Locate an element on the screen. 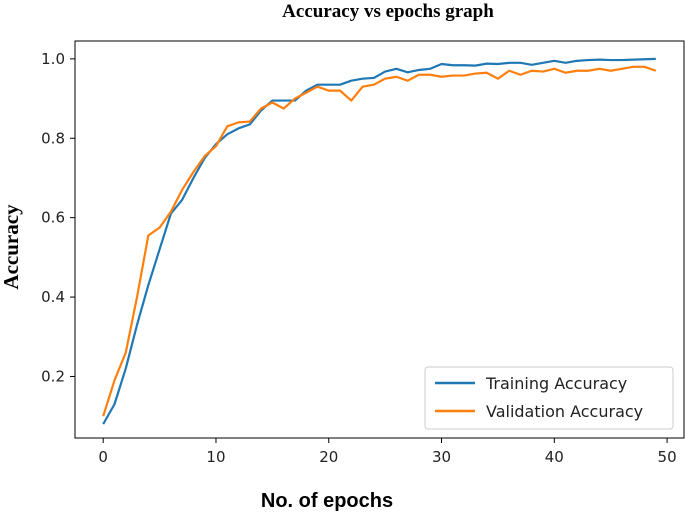 This screenshot has height=514, width=685. legend-label-validation: Validation Accuracy is located at coordinates (564, 411).